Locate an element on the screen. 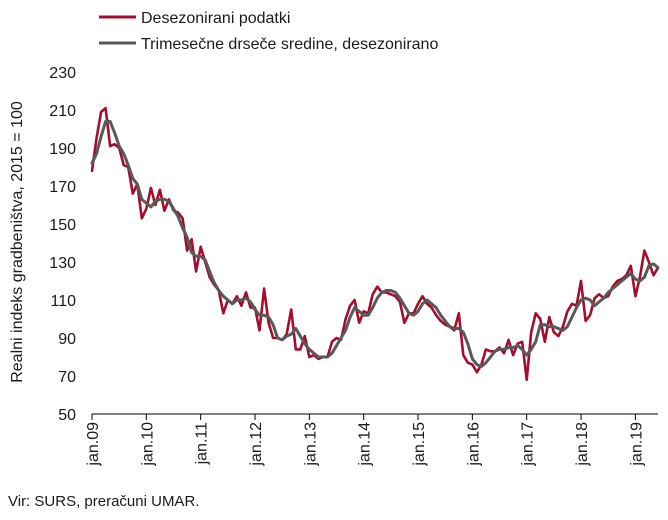  x-tick-label: jan.14 is located at coordinates (365, 444).